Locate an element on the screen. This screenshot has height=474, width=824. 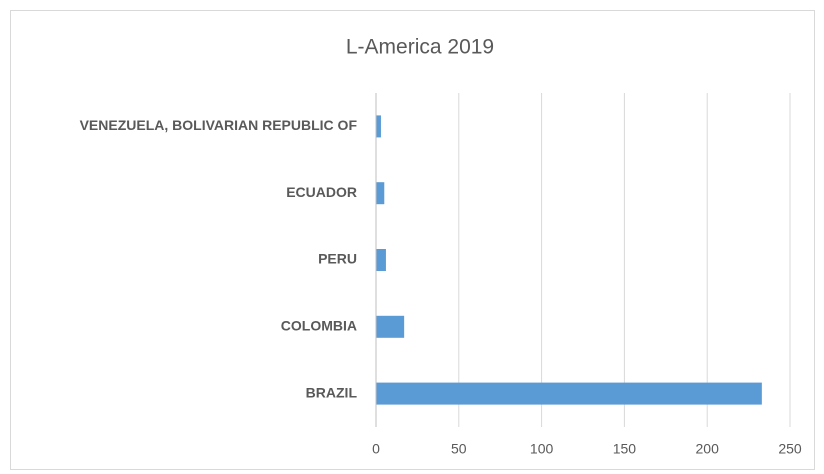
y-tick-label: COLOMBIA is located at coordinates (319, 326).